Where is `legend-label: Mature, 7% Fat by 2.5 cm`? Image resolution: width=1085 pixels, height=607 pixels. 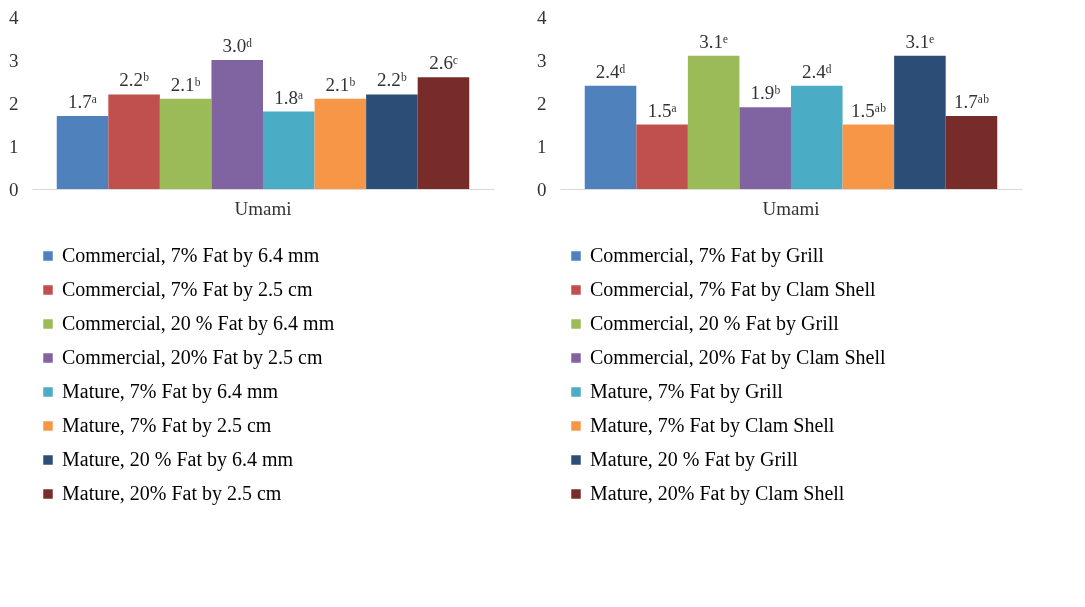 legend-label: Mature, 7% Fat by 2.5 cm is located at coordinates (167, 425).